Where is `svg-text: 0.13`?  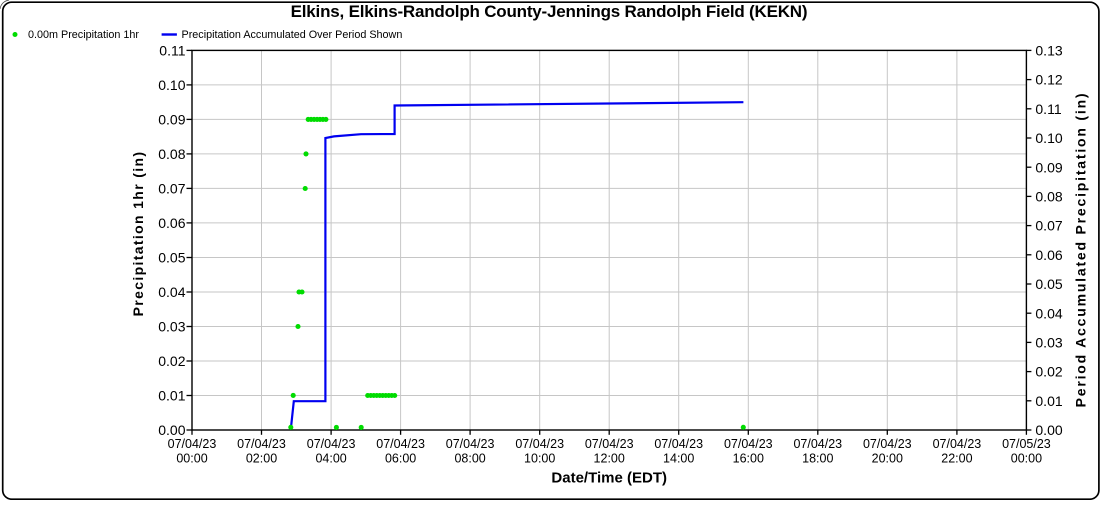
svg-text: 0.13 is located at coordinates (1048, 51).